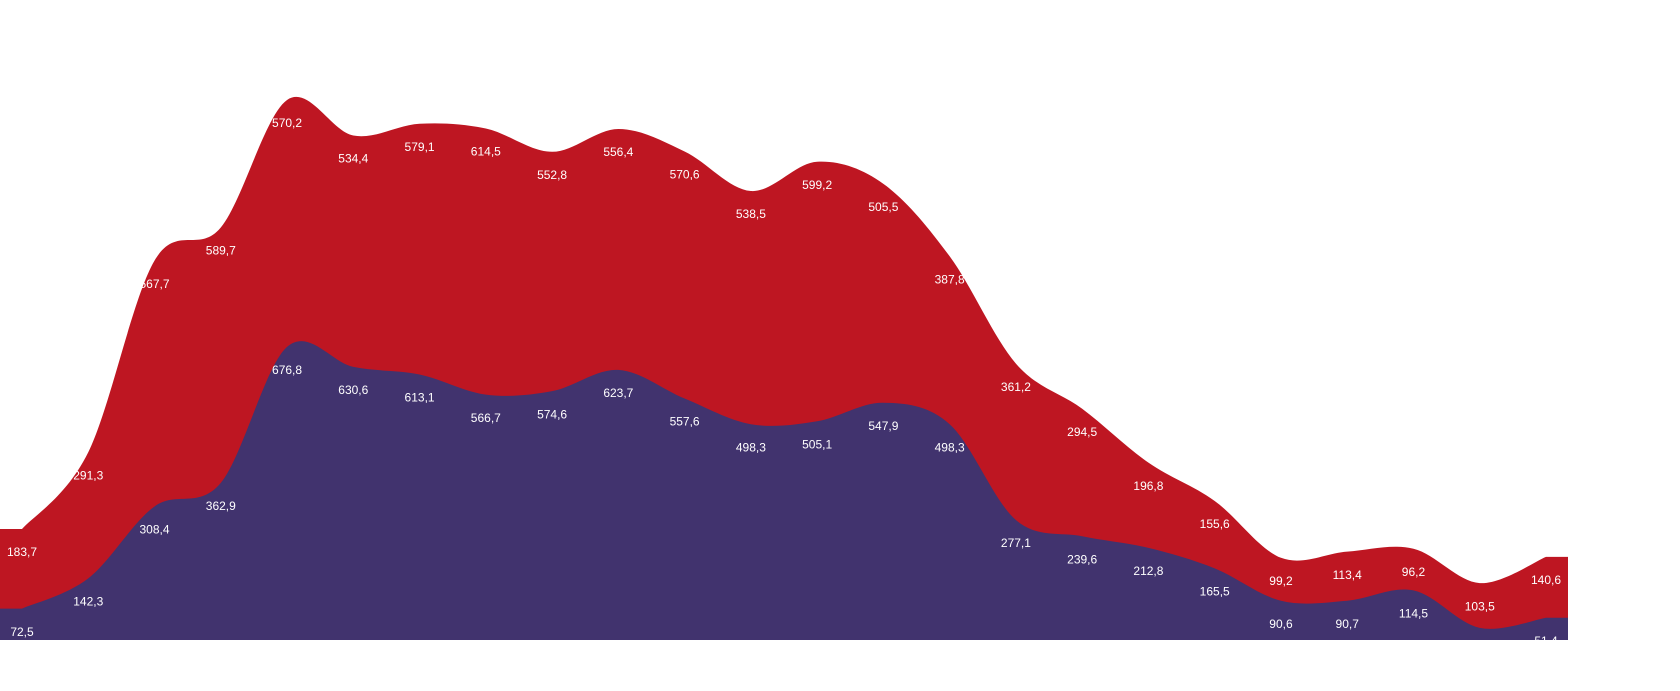 This screenshot has height=691, width=1680. I want to click on data-label: 103,5, so click(1480, 606).